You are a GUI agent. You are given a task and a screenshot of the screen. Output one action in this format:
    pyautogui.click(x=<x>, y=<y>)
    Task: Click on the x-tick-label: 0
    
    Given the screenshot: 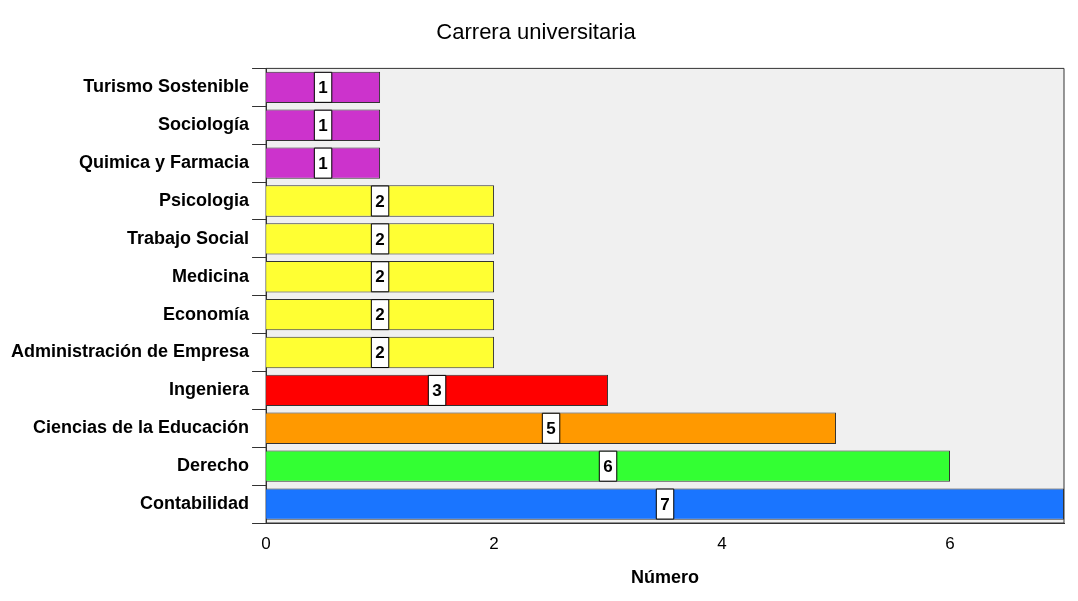 What is the action you would take?
    pyautogui.click(x=266, y=543)
    